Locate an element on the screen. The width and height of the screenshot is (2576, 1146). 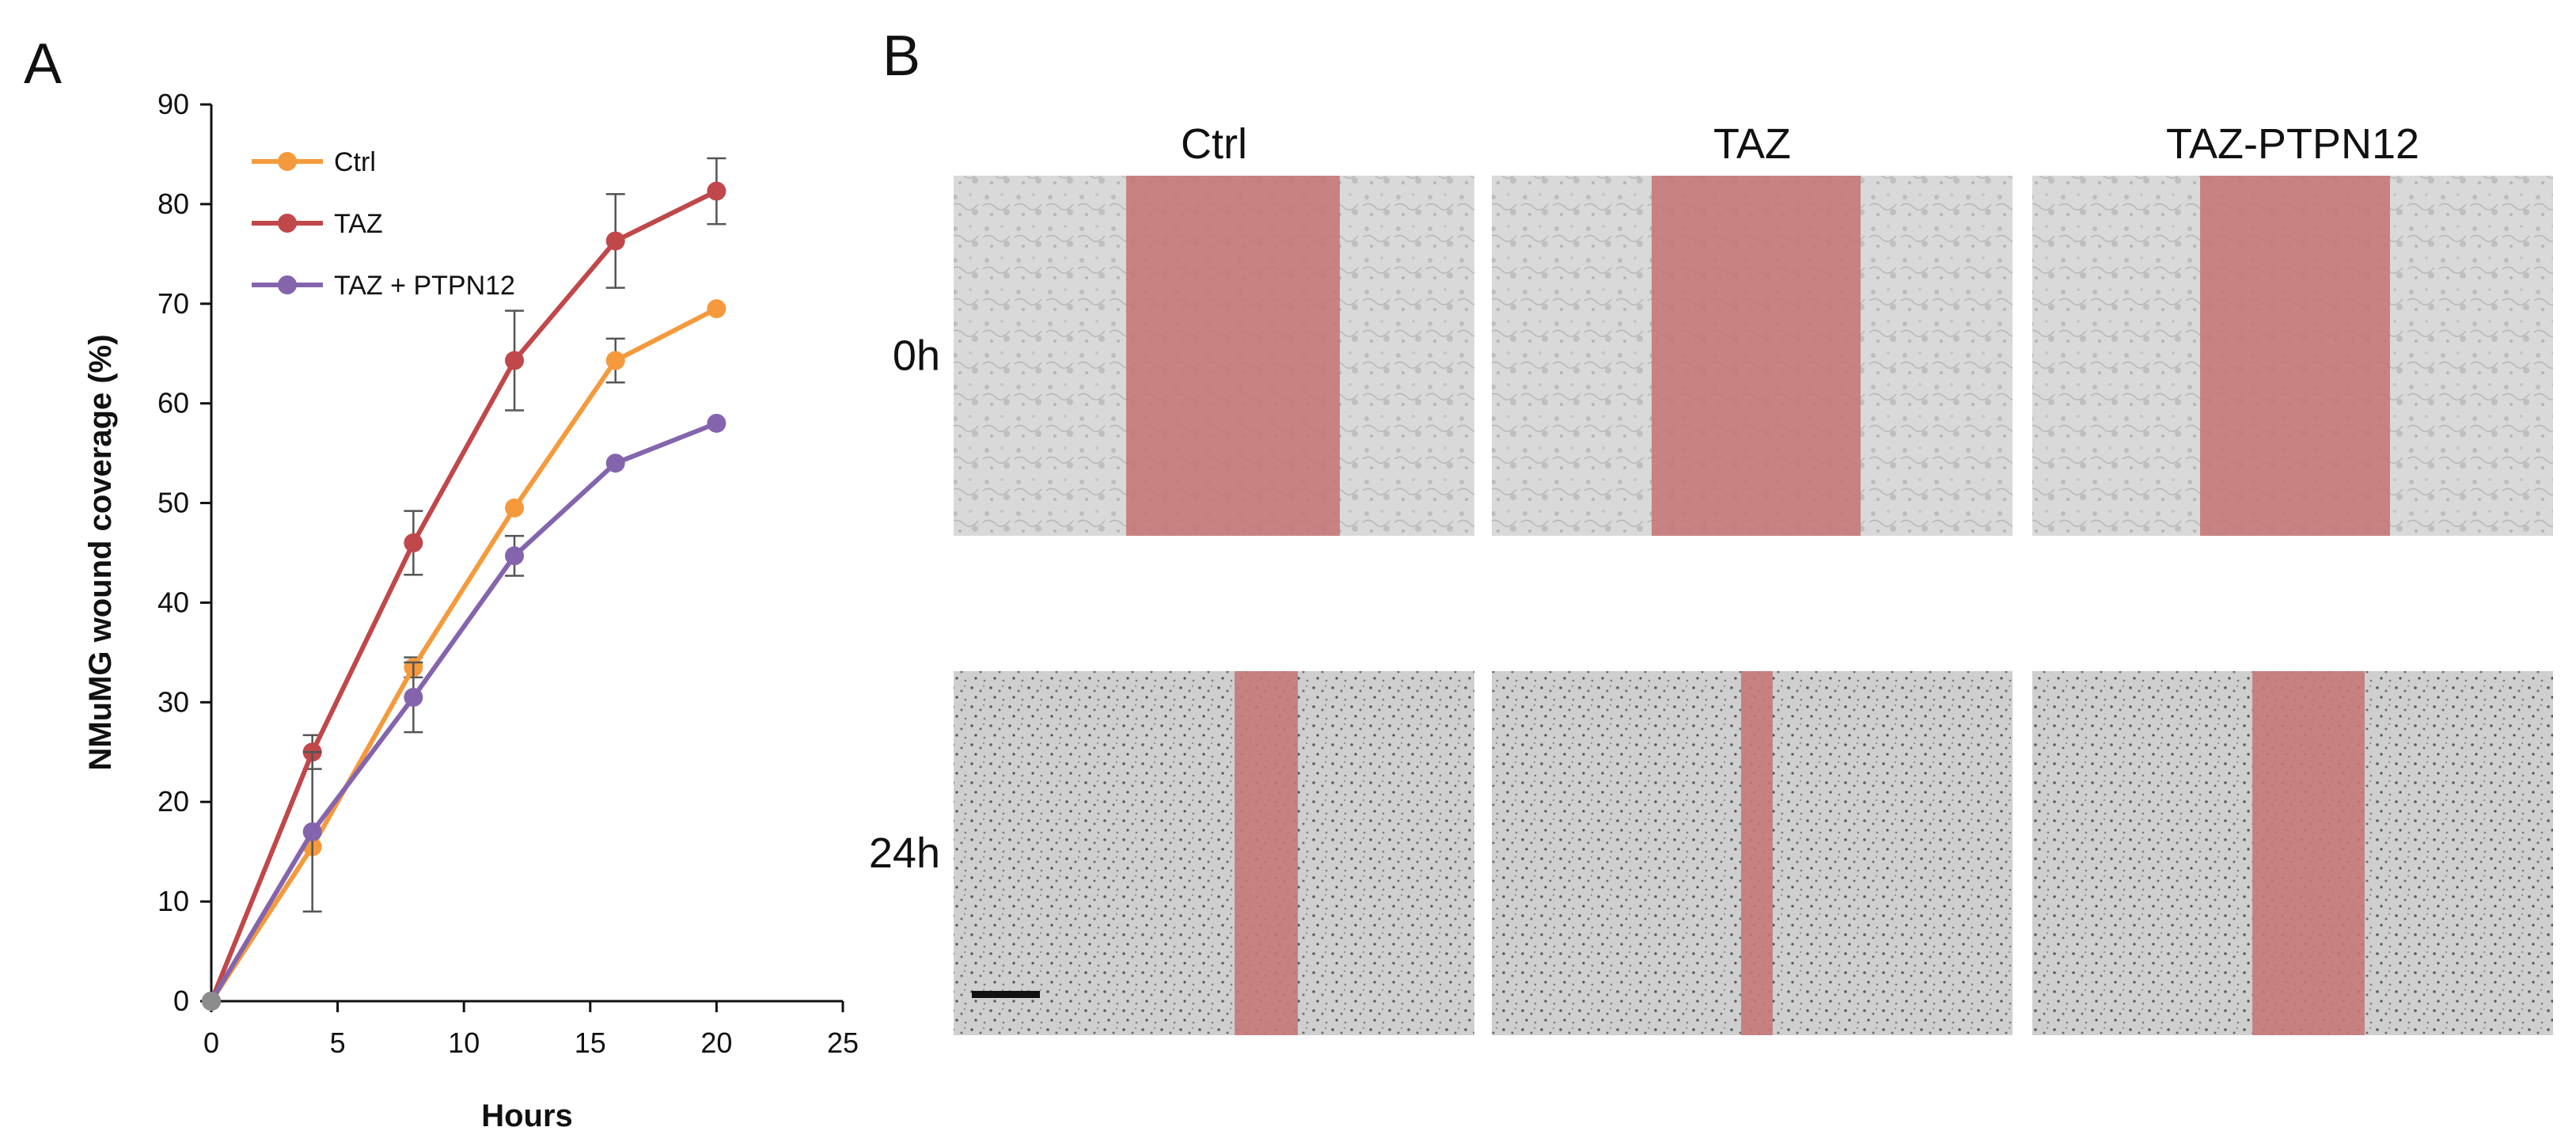
y-tick-label: 40 is located at coordinates (173, 602).